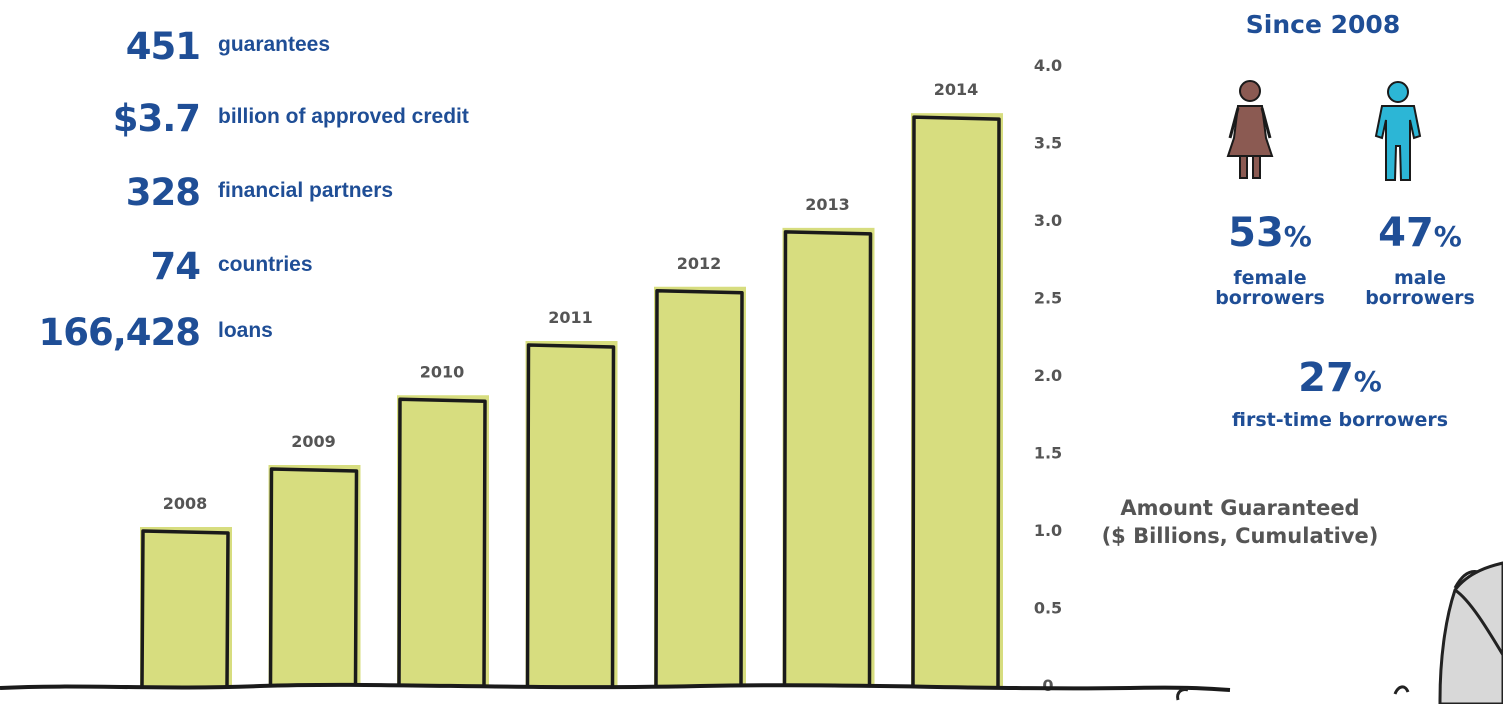  Describe the element at coordinates (1447, 236) in the screenshot. I see `male-percent-unit: %` at that location.